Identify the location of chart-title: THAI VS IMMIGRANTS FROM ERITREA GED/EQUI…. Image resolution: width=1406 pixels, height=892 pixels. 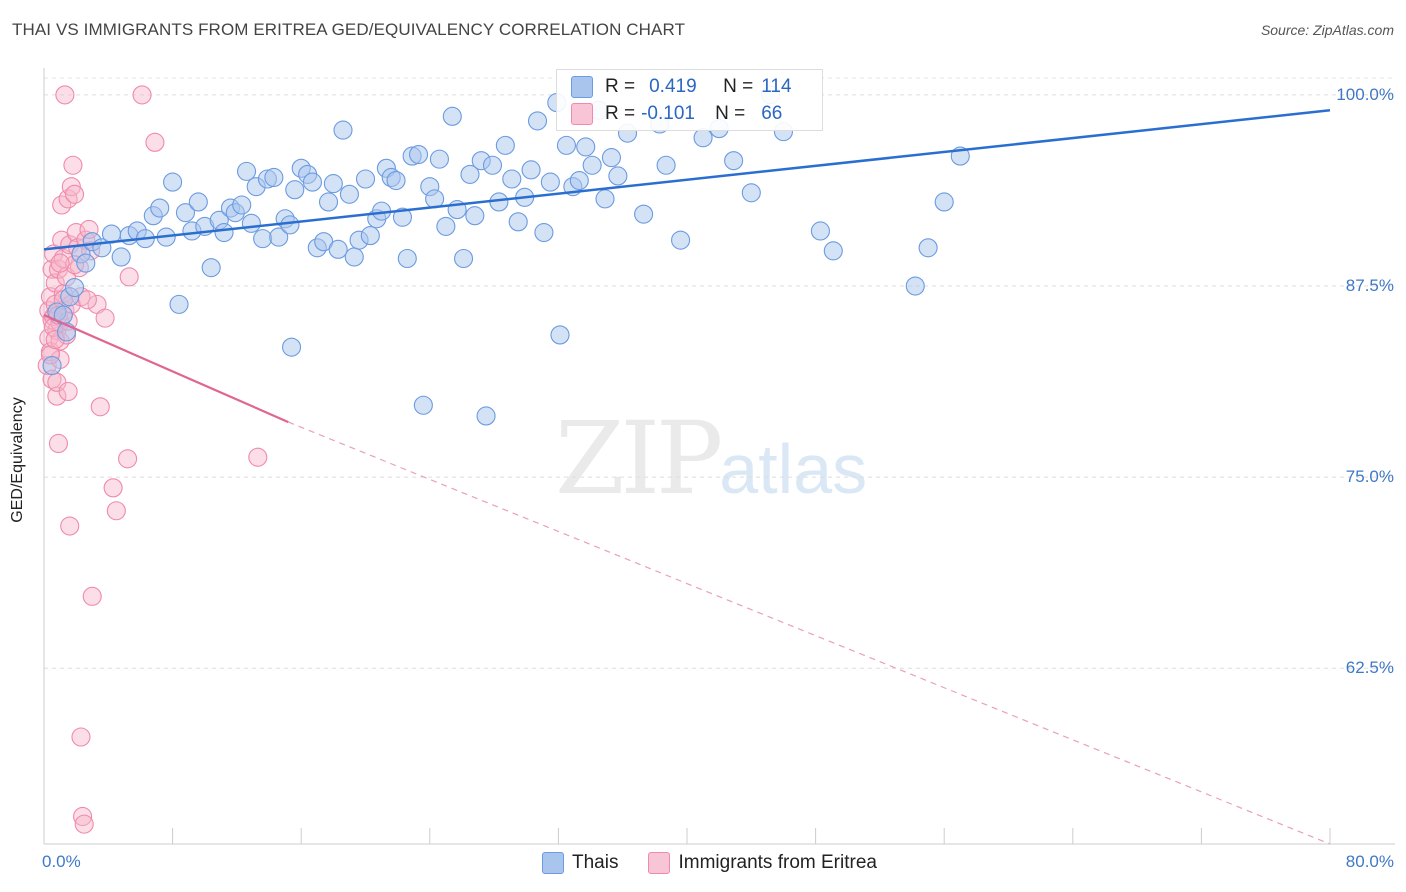
(349, 29).